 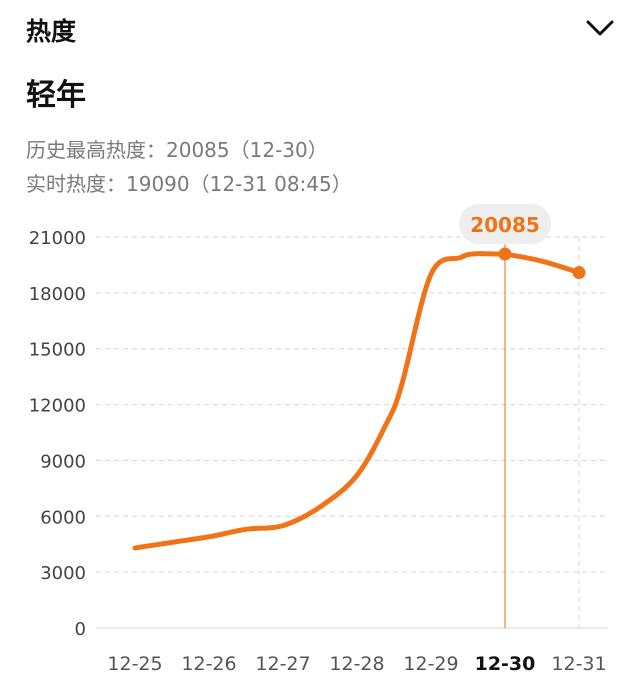 I want to click on realtime-heat-label: 实时热度：, so click(x=76, y=184).